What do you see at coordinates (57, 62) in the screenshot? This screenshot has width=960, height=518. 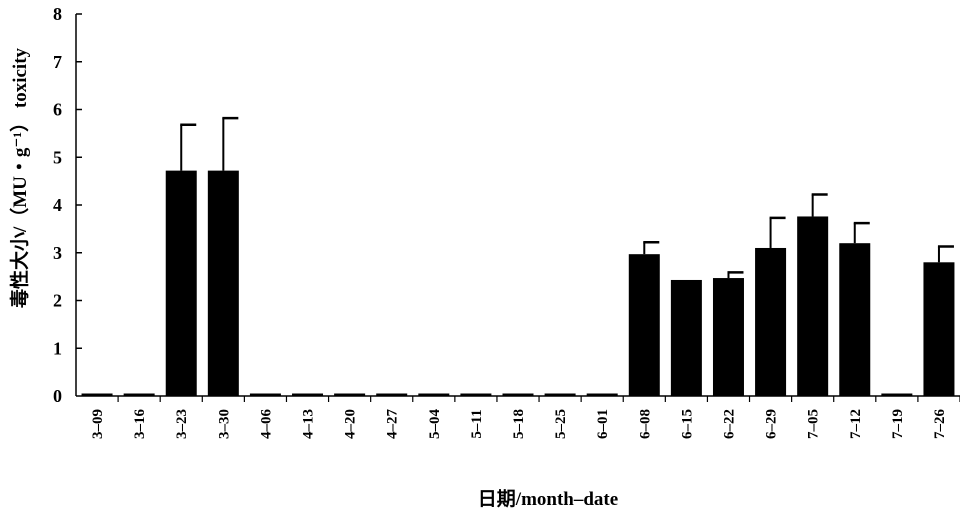 I see `y-tick-label: 7` at bounding box center [57, 62].